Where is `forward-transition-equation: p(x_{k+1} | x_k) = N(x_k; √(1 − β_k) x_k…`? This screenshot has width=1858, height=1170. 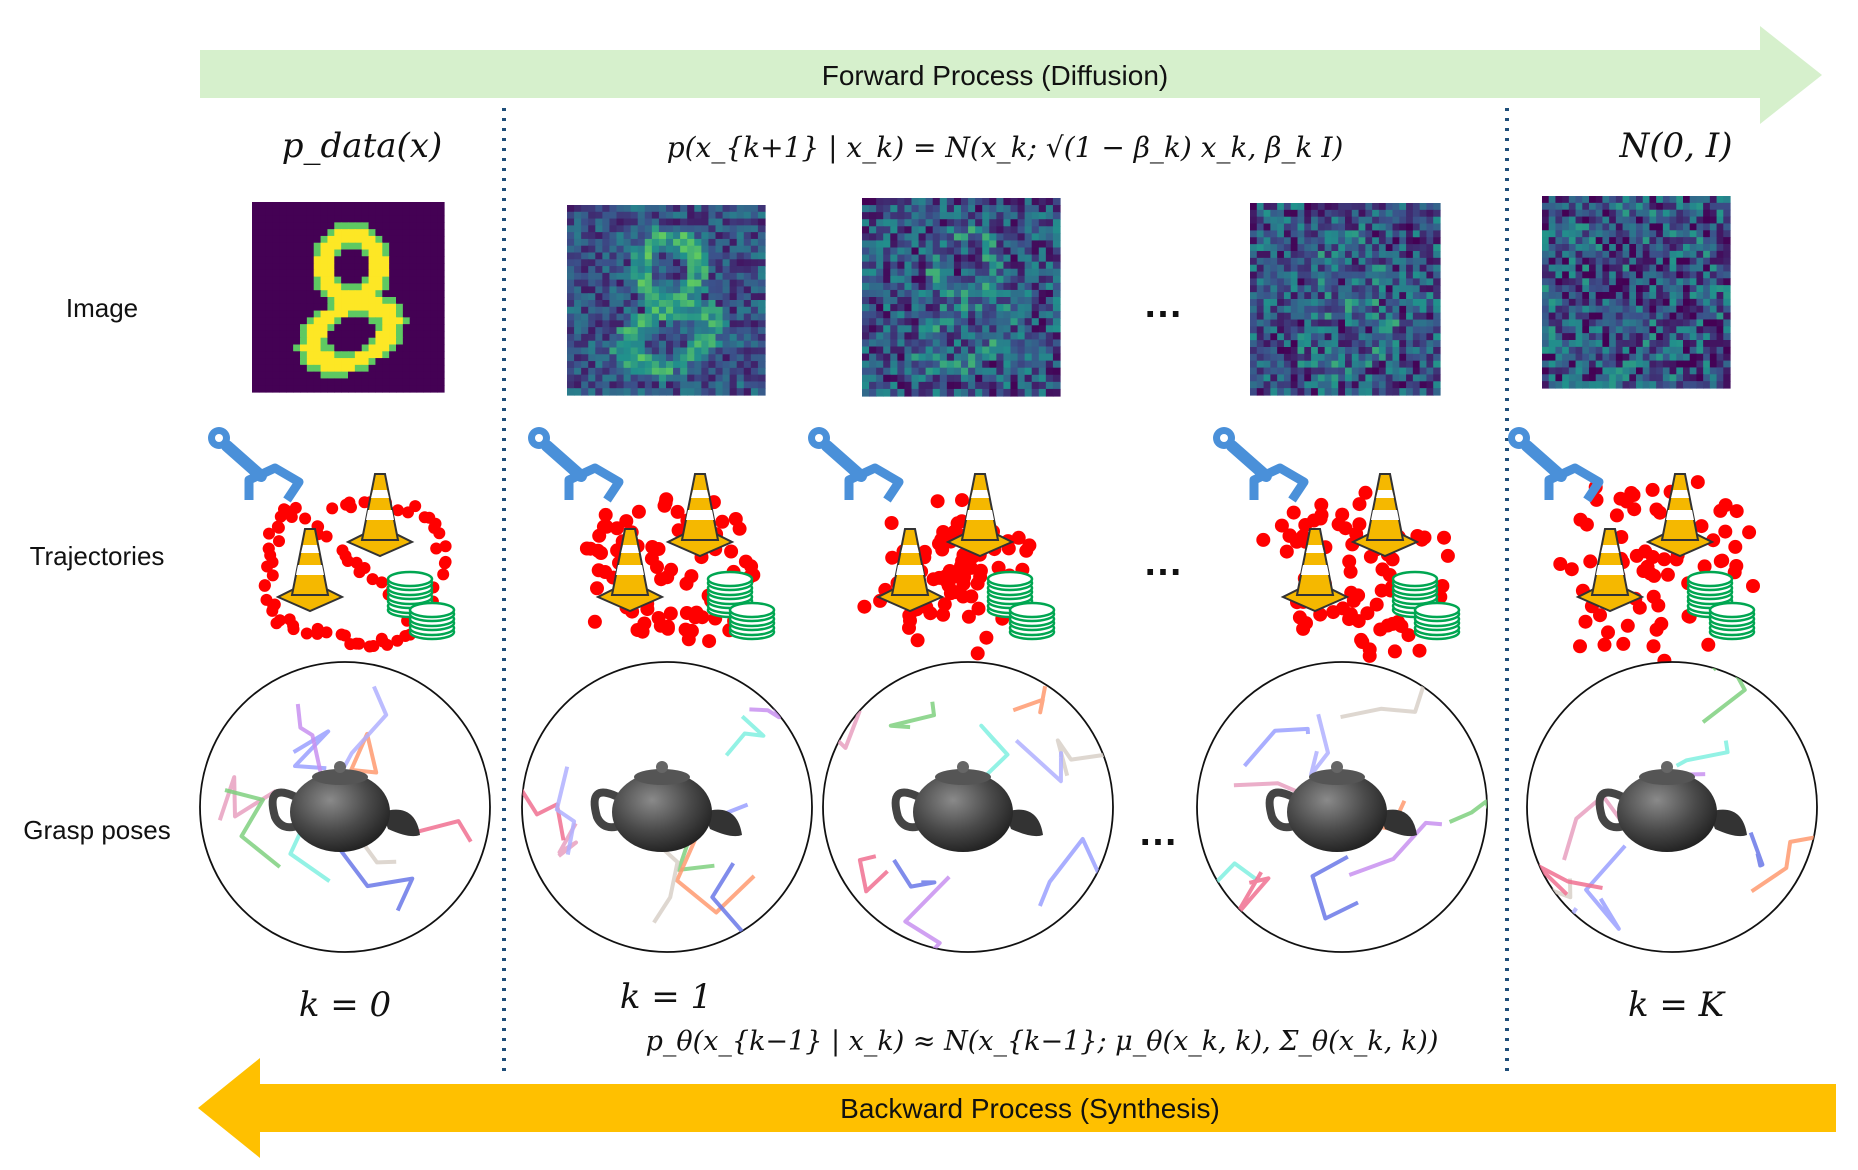 forward-transition-equation: p(x_{k+1} | x_k) = N(x_k; √(1 − β_k) x_k… is located at coordinates (1005, 147).